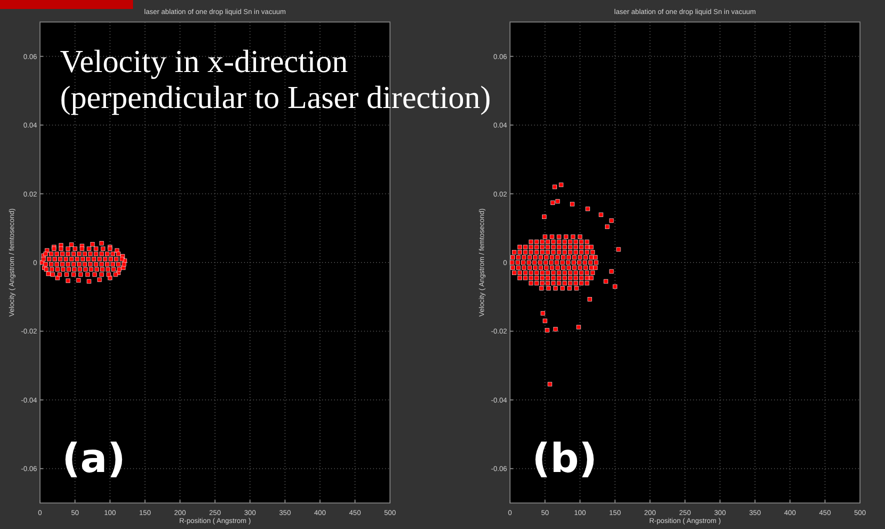 The image size is (885, 529). I want to click on annotation: (a), so click(94, 459).